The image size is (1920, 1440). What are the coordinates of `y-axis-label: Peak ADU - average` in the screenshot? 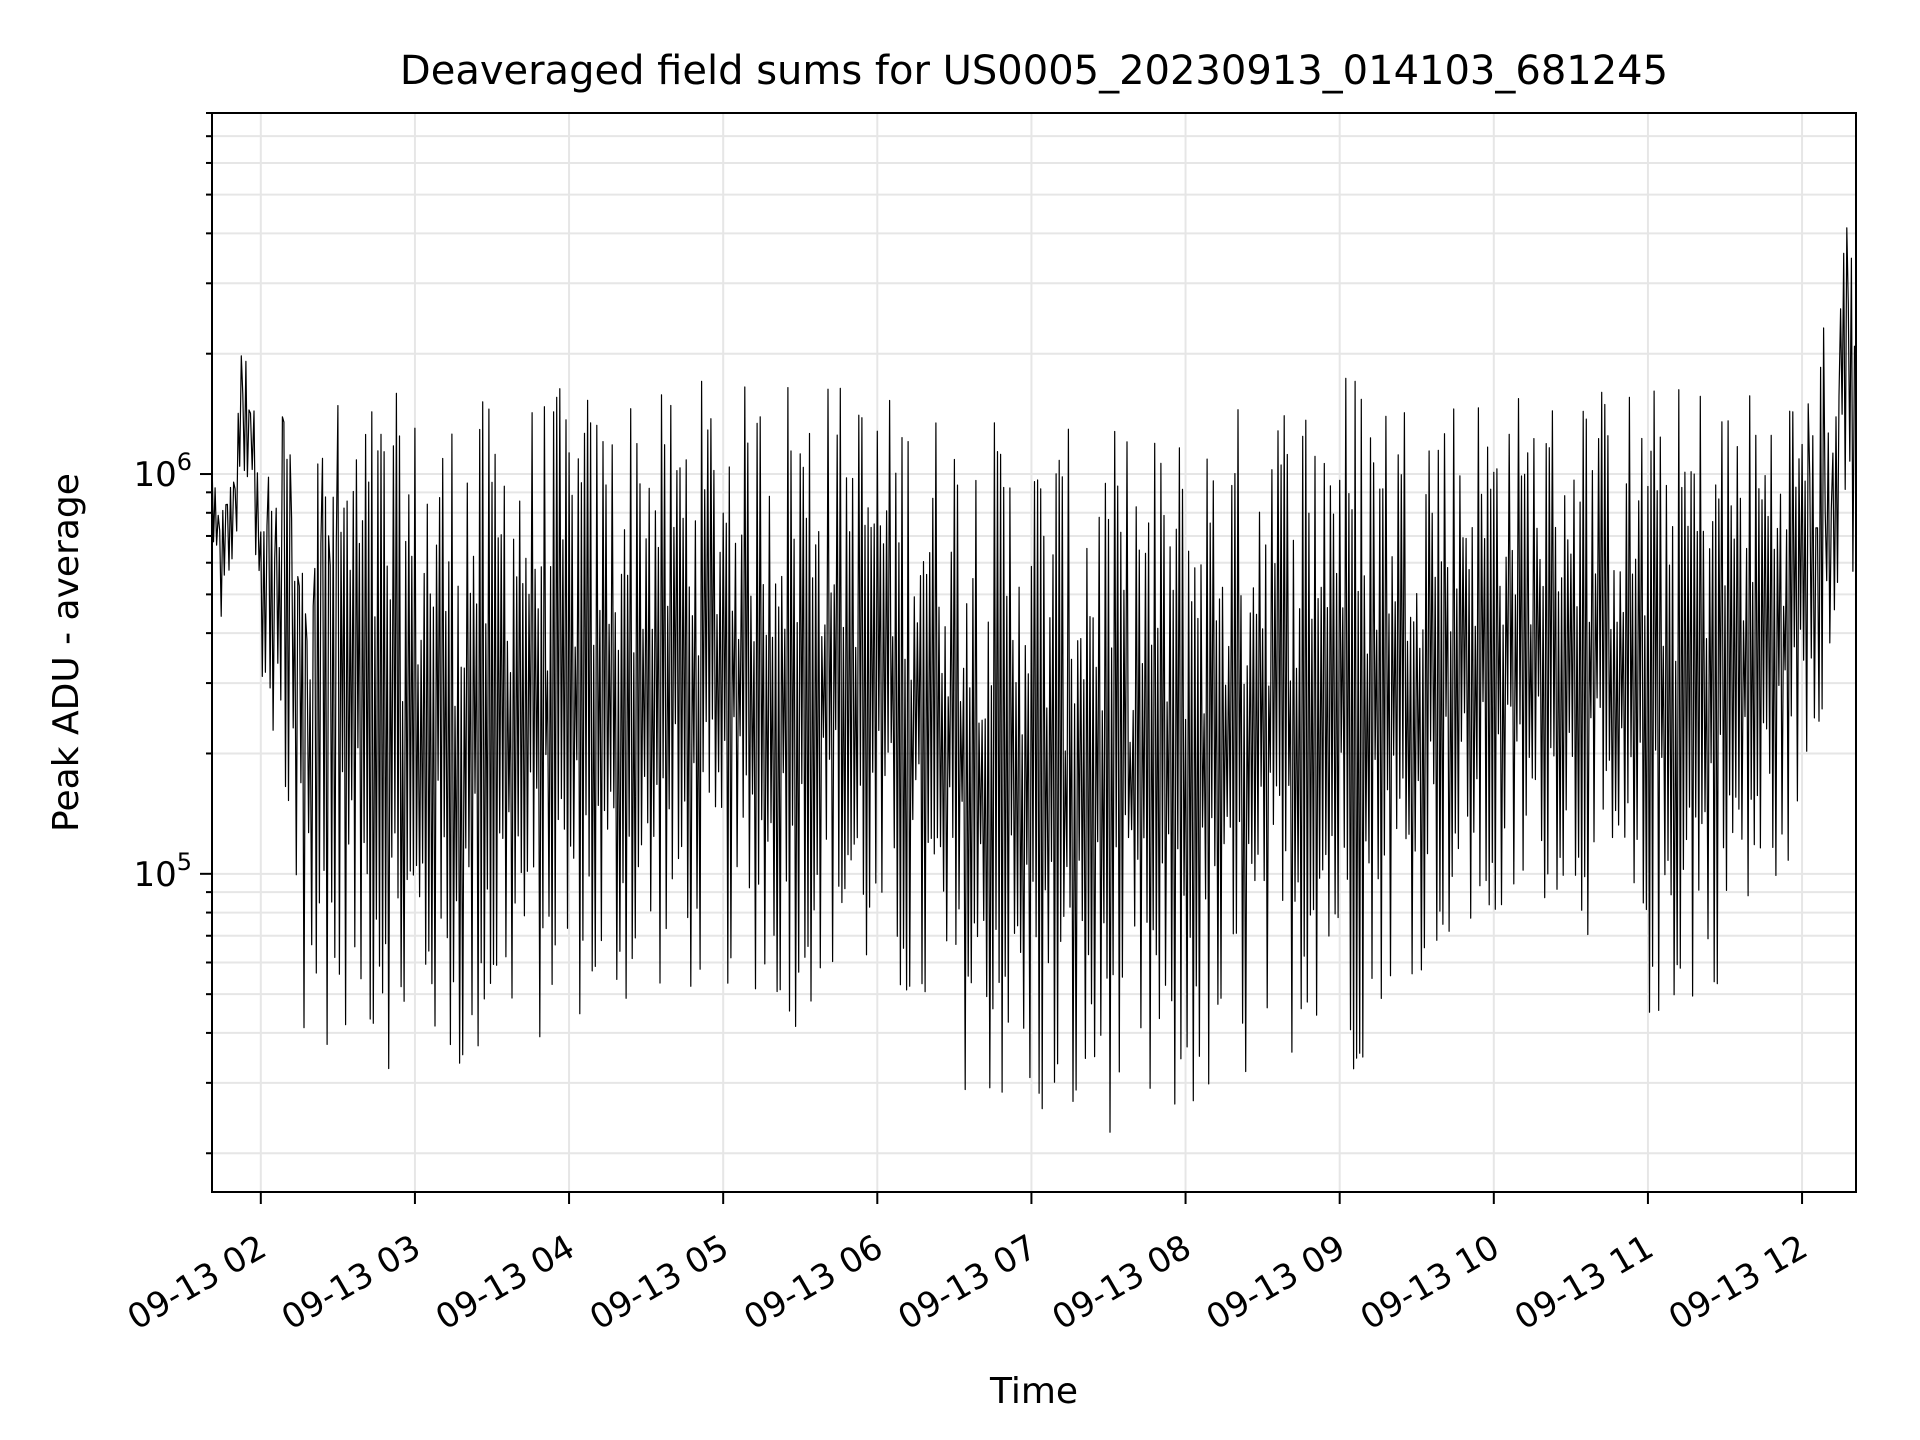 It's located at (66, 652).